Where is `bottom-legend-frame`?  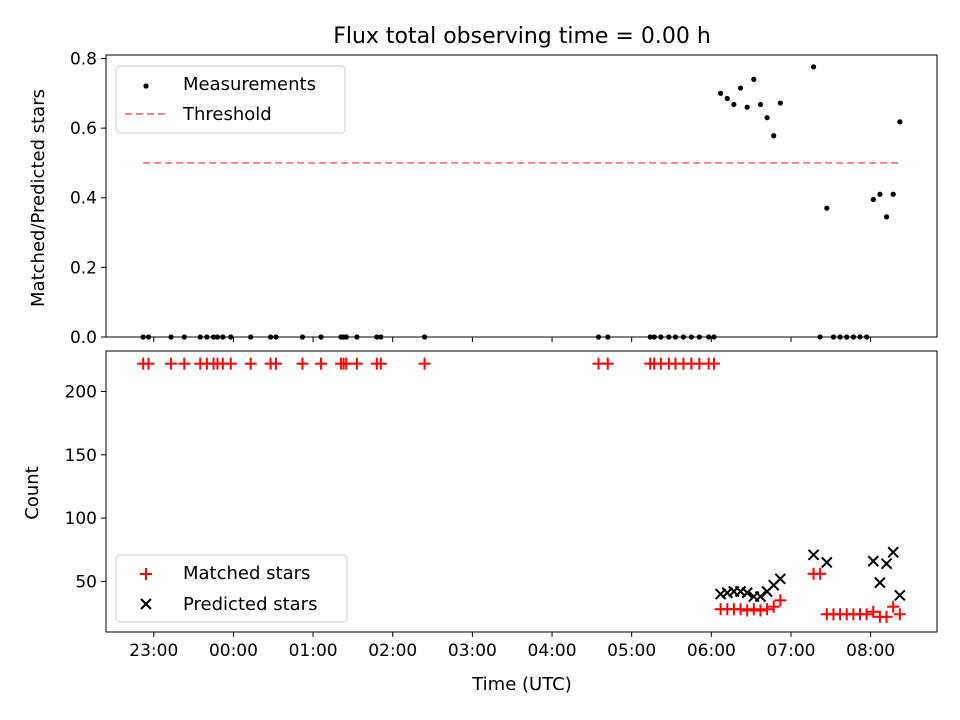
bottom-legend-frame is located at coordinates (231, 588).